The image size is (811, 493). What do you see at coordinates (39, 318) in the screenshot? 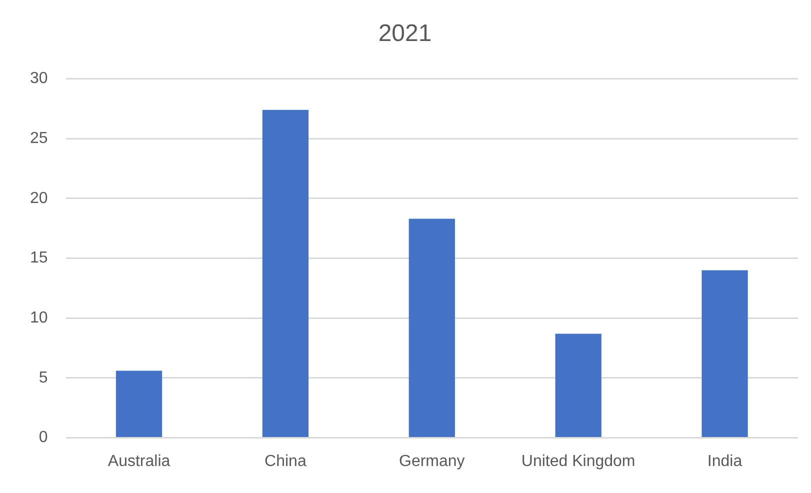
I see `y-tick-label: 10` at bounding box center [39, 318].